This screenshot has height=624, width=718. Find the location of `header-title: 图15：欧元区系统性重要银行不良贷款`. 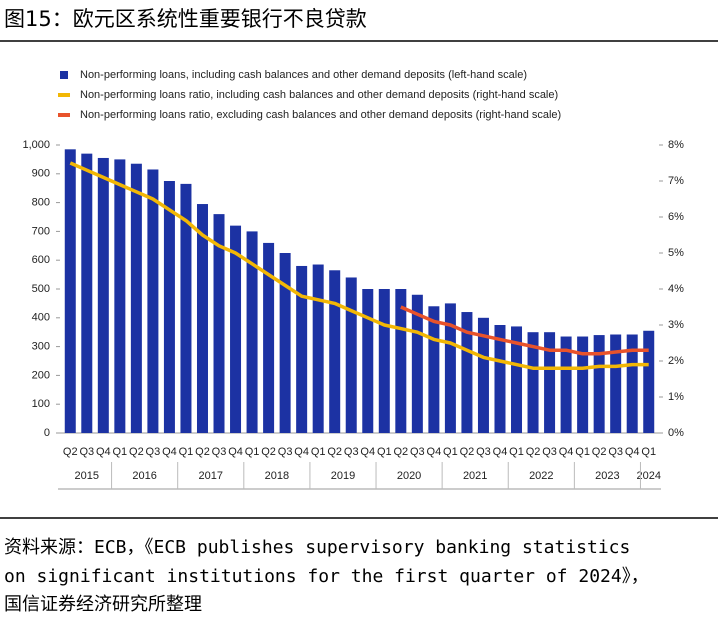

header-title: 图15：欧元区系统性重要银行不良贷款 is located at coordinates (185, 19).